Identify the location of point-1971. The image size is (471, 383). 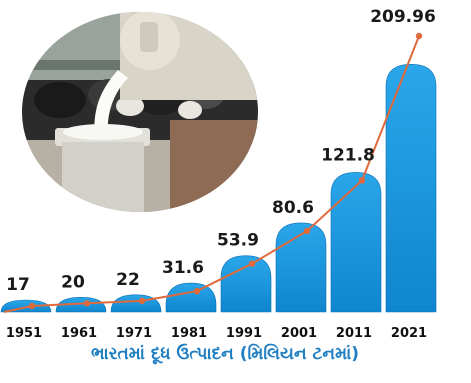
(142, 301).